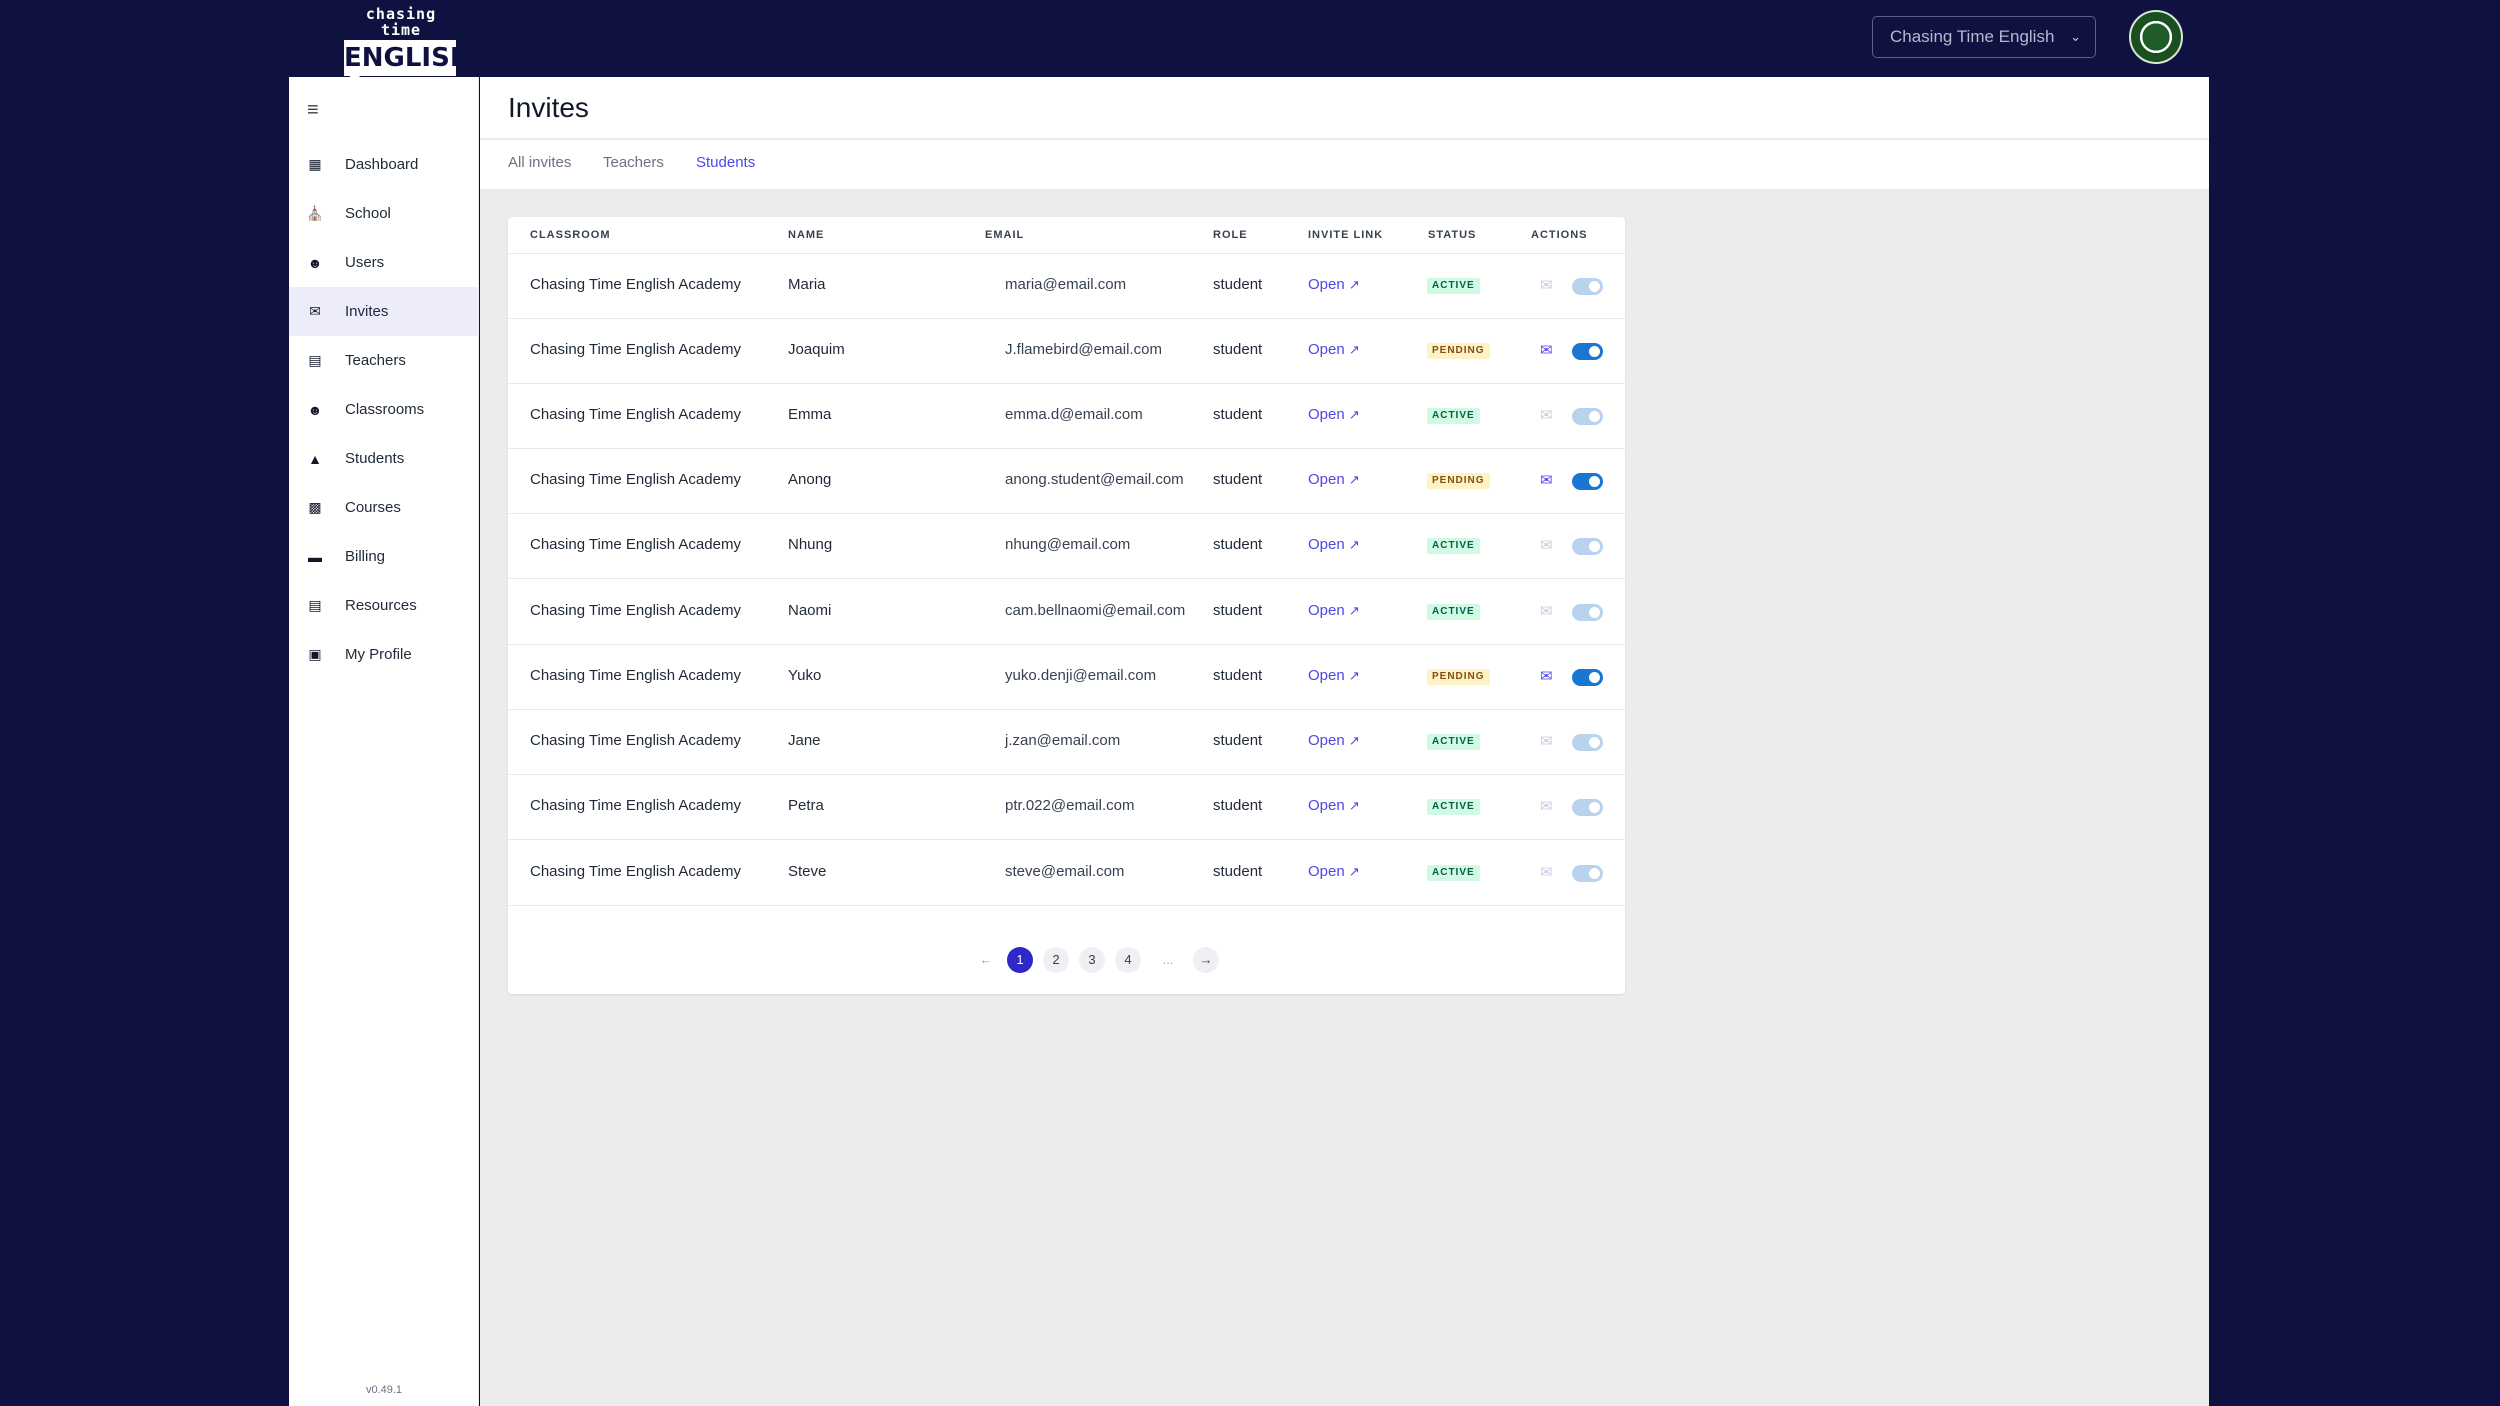 Image resolution: width=2500 pixels, height=1406 pixels. Describe the element at coordinates (315, 654) in the screenshot. I see `id-card-icon: ▣` at that location.